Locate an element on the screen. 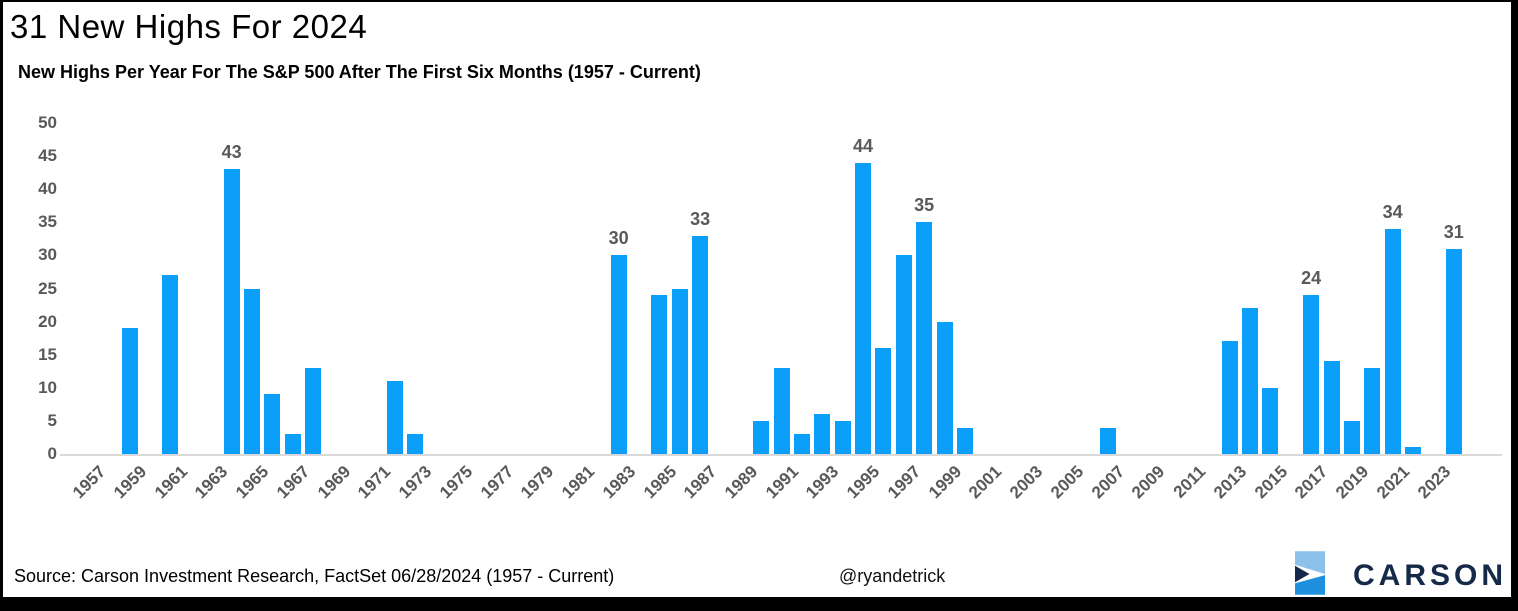  y-axis-tick-label: 40 is located at coordinates (47, 189).